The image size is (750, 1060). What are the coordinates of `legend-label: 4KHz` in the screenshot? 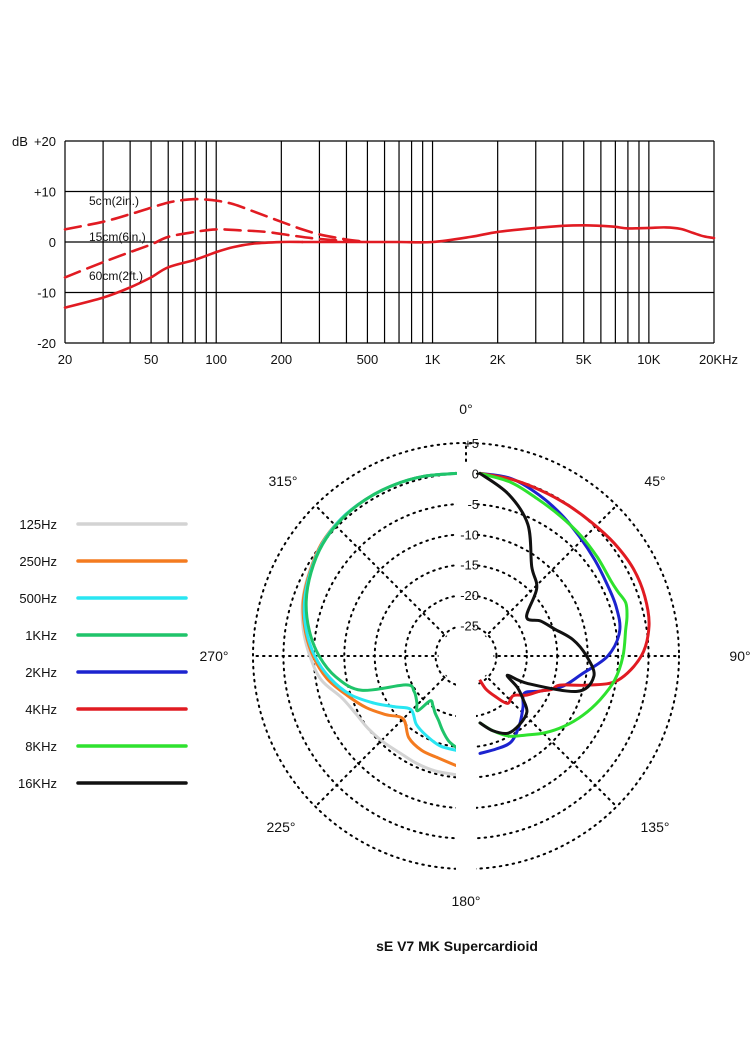 It's located at (41, 709).